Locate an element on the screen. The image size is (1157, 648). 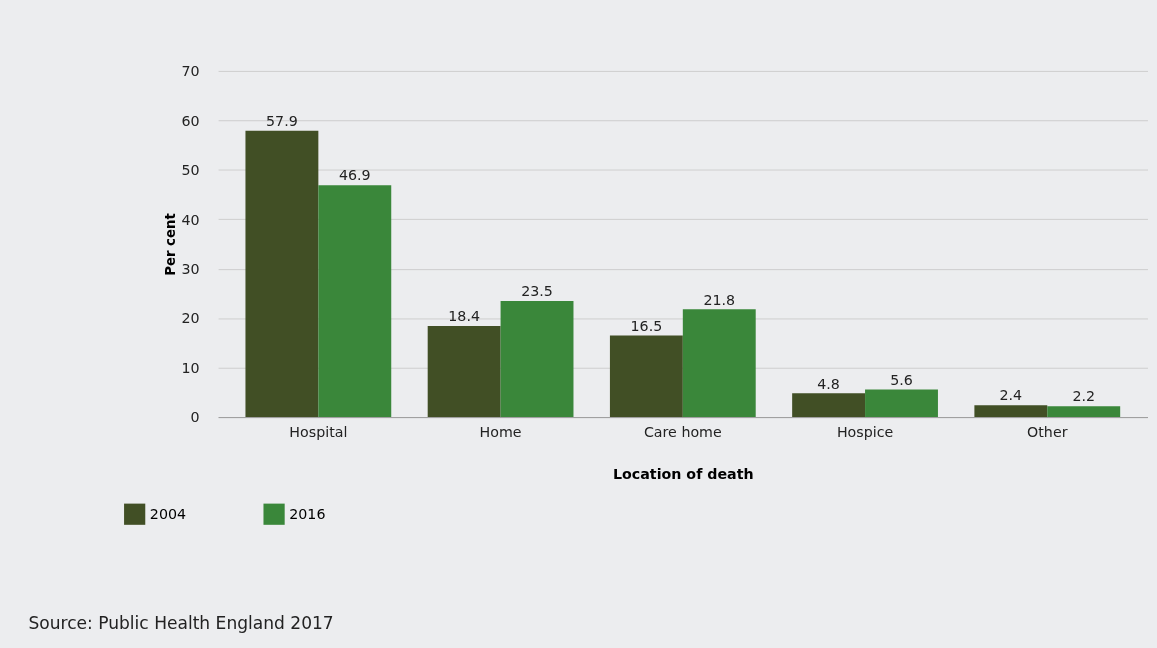
y-tick-label: 20 is located at coordinates (190, 318).